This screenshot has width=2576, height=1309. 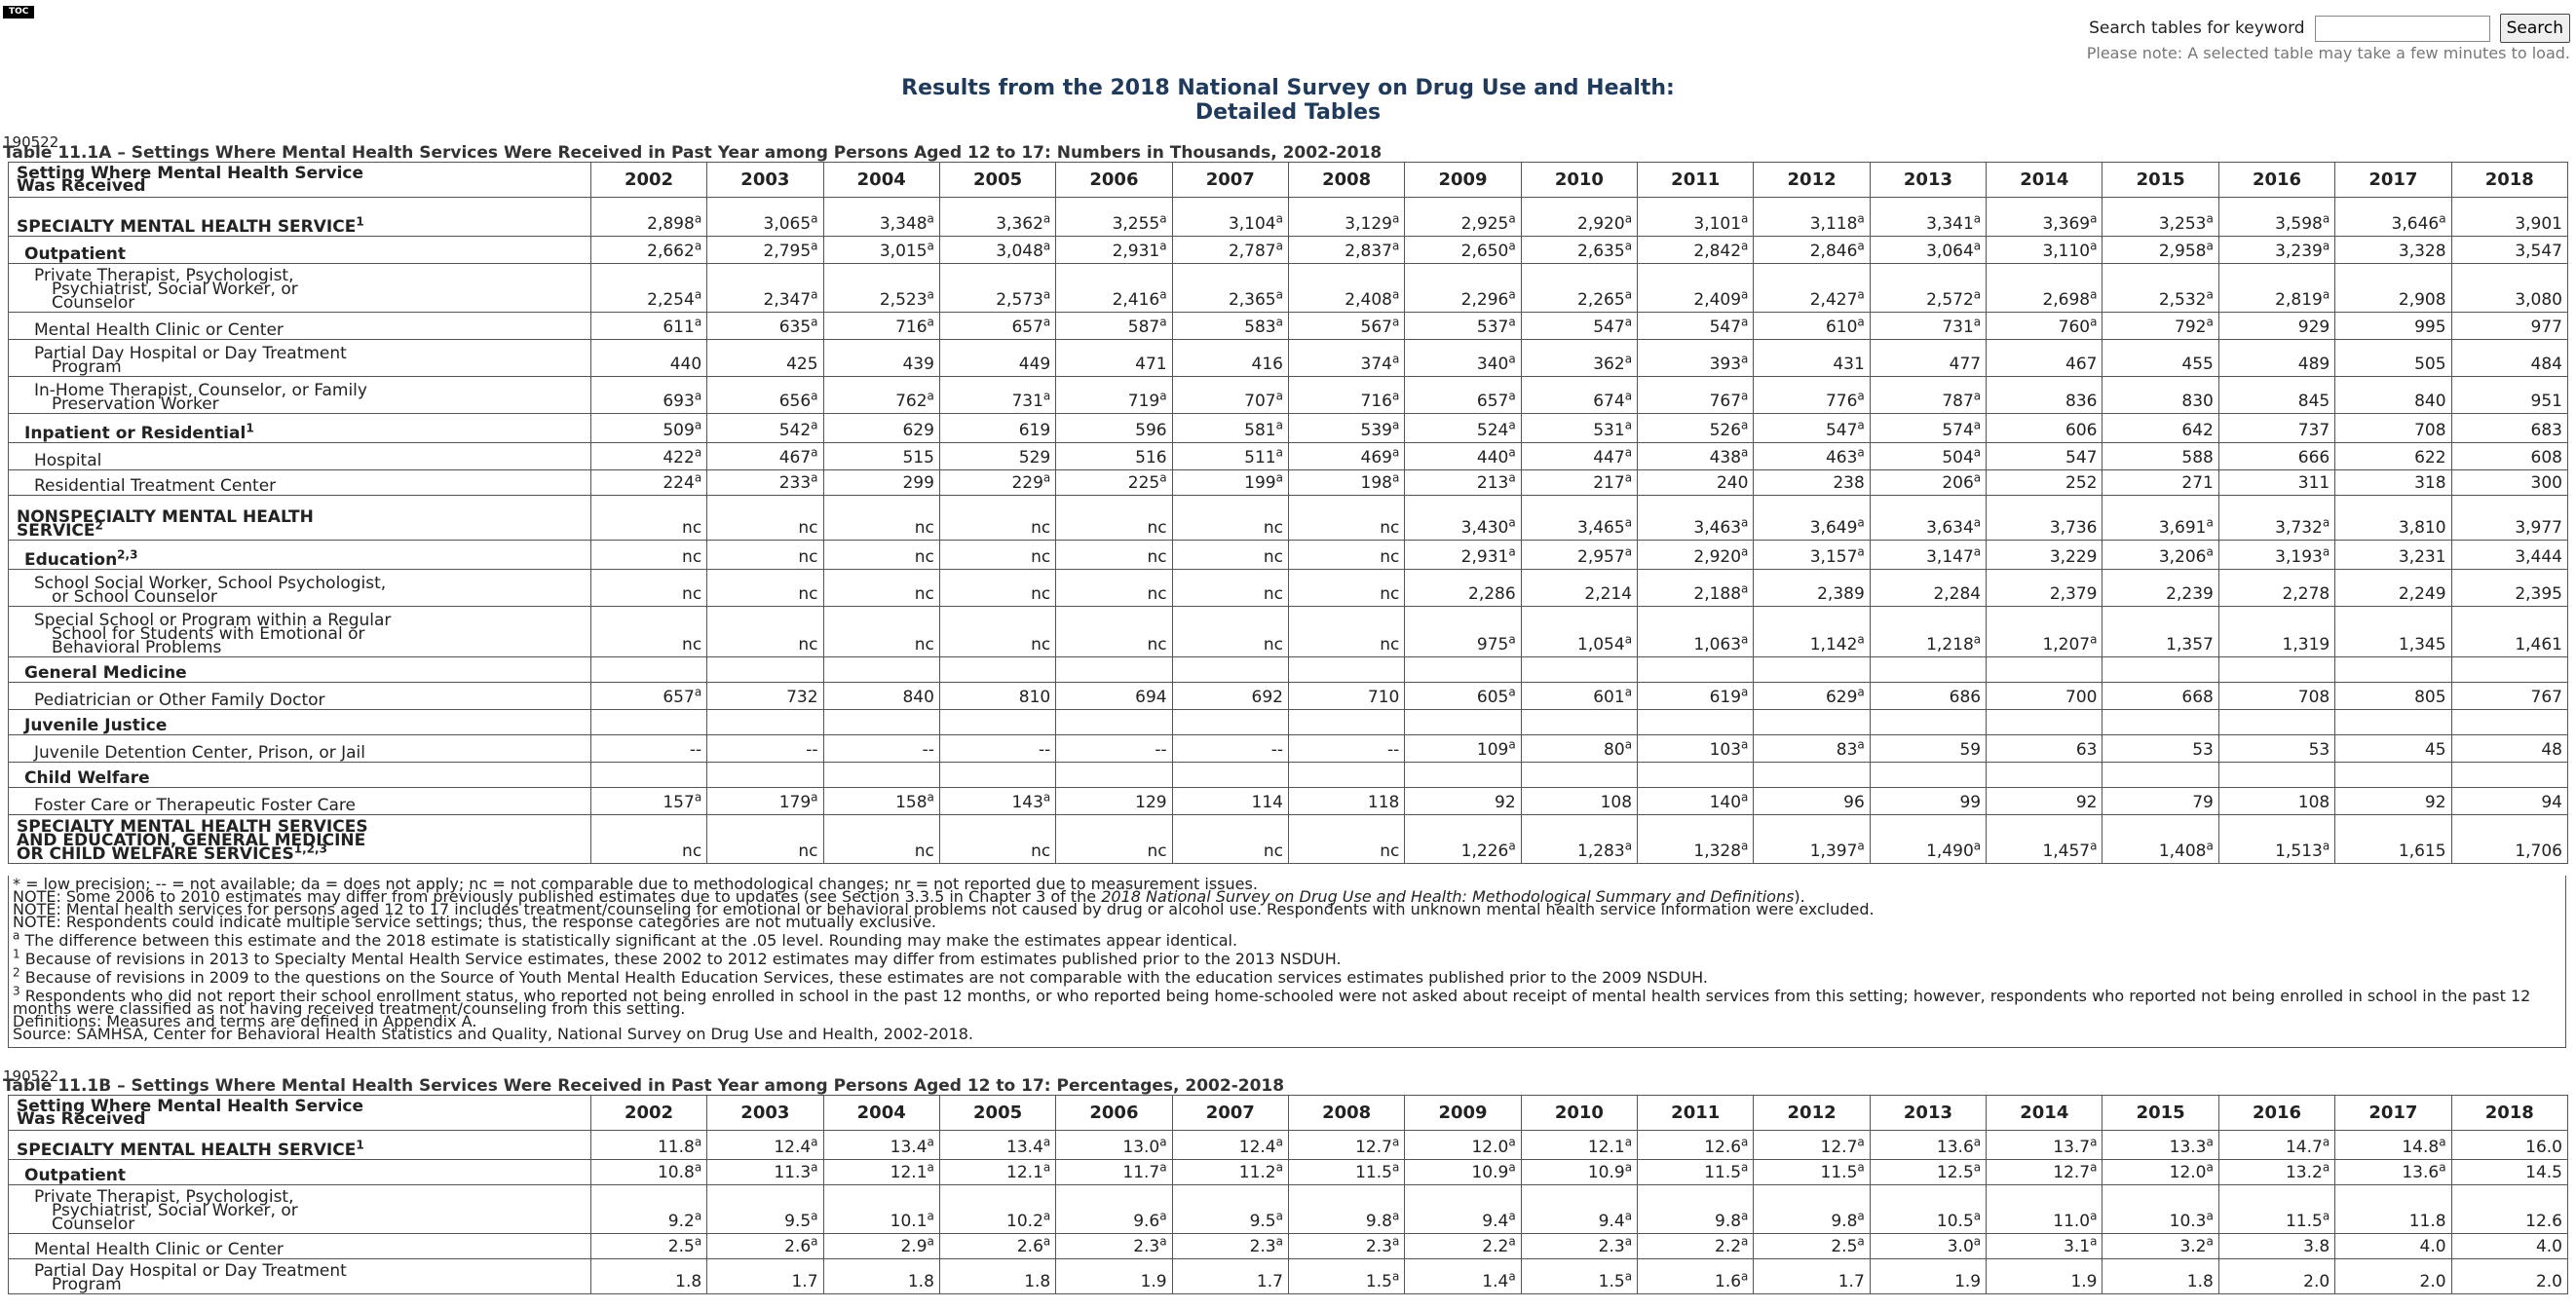 What do you see at coordinates (2077, 1247) in the screenshot?
I see `cell-value: 3.1` at bounding box center [2077, 1247].